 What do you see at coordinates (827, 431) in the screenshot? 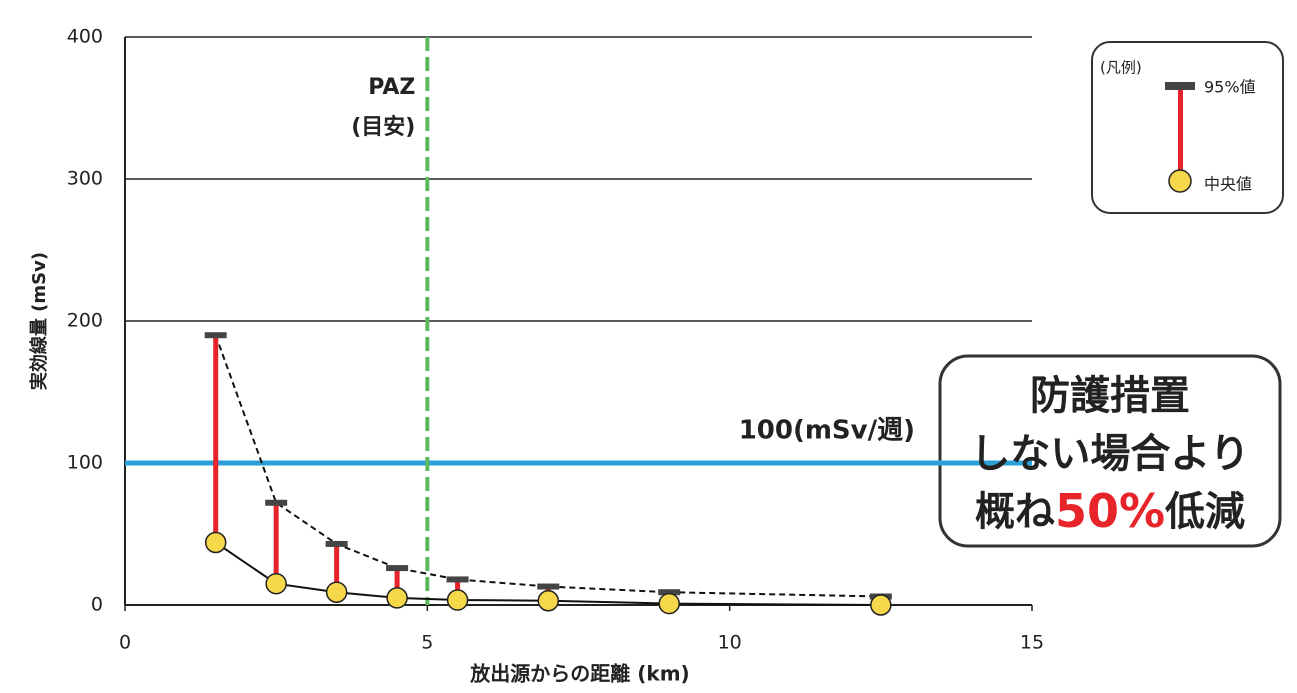
I see `reference-label: 100(mSv/週)` at bounding box center [827, 431].